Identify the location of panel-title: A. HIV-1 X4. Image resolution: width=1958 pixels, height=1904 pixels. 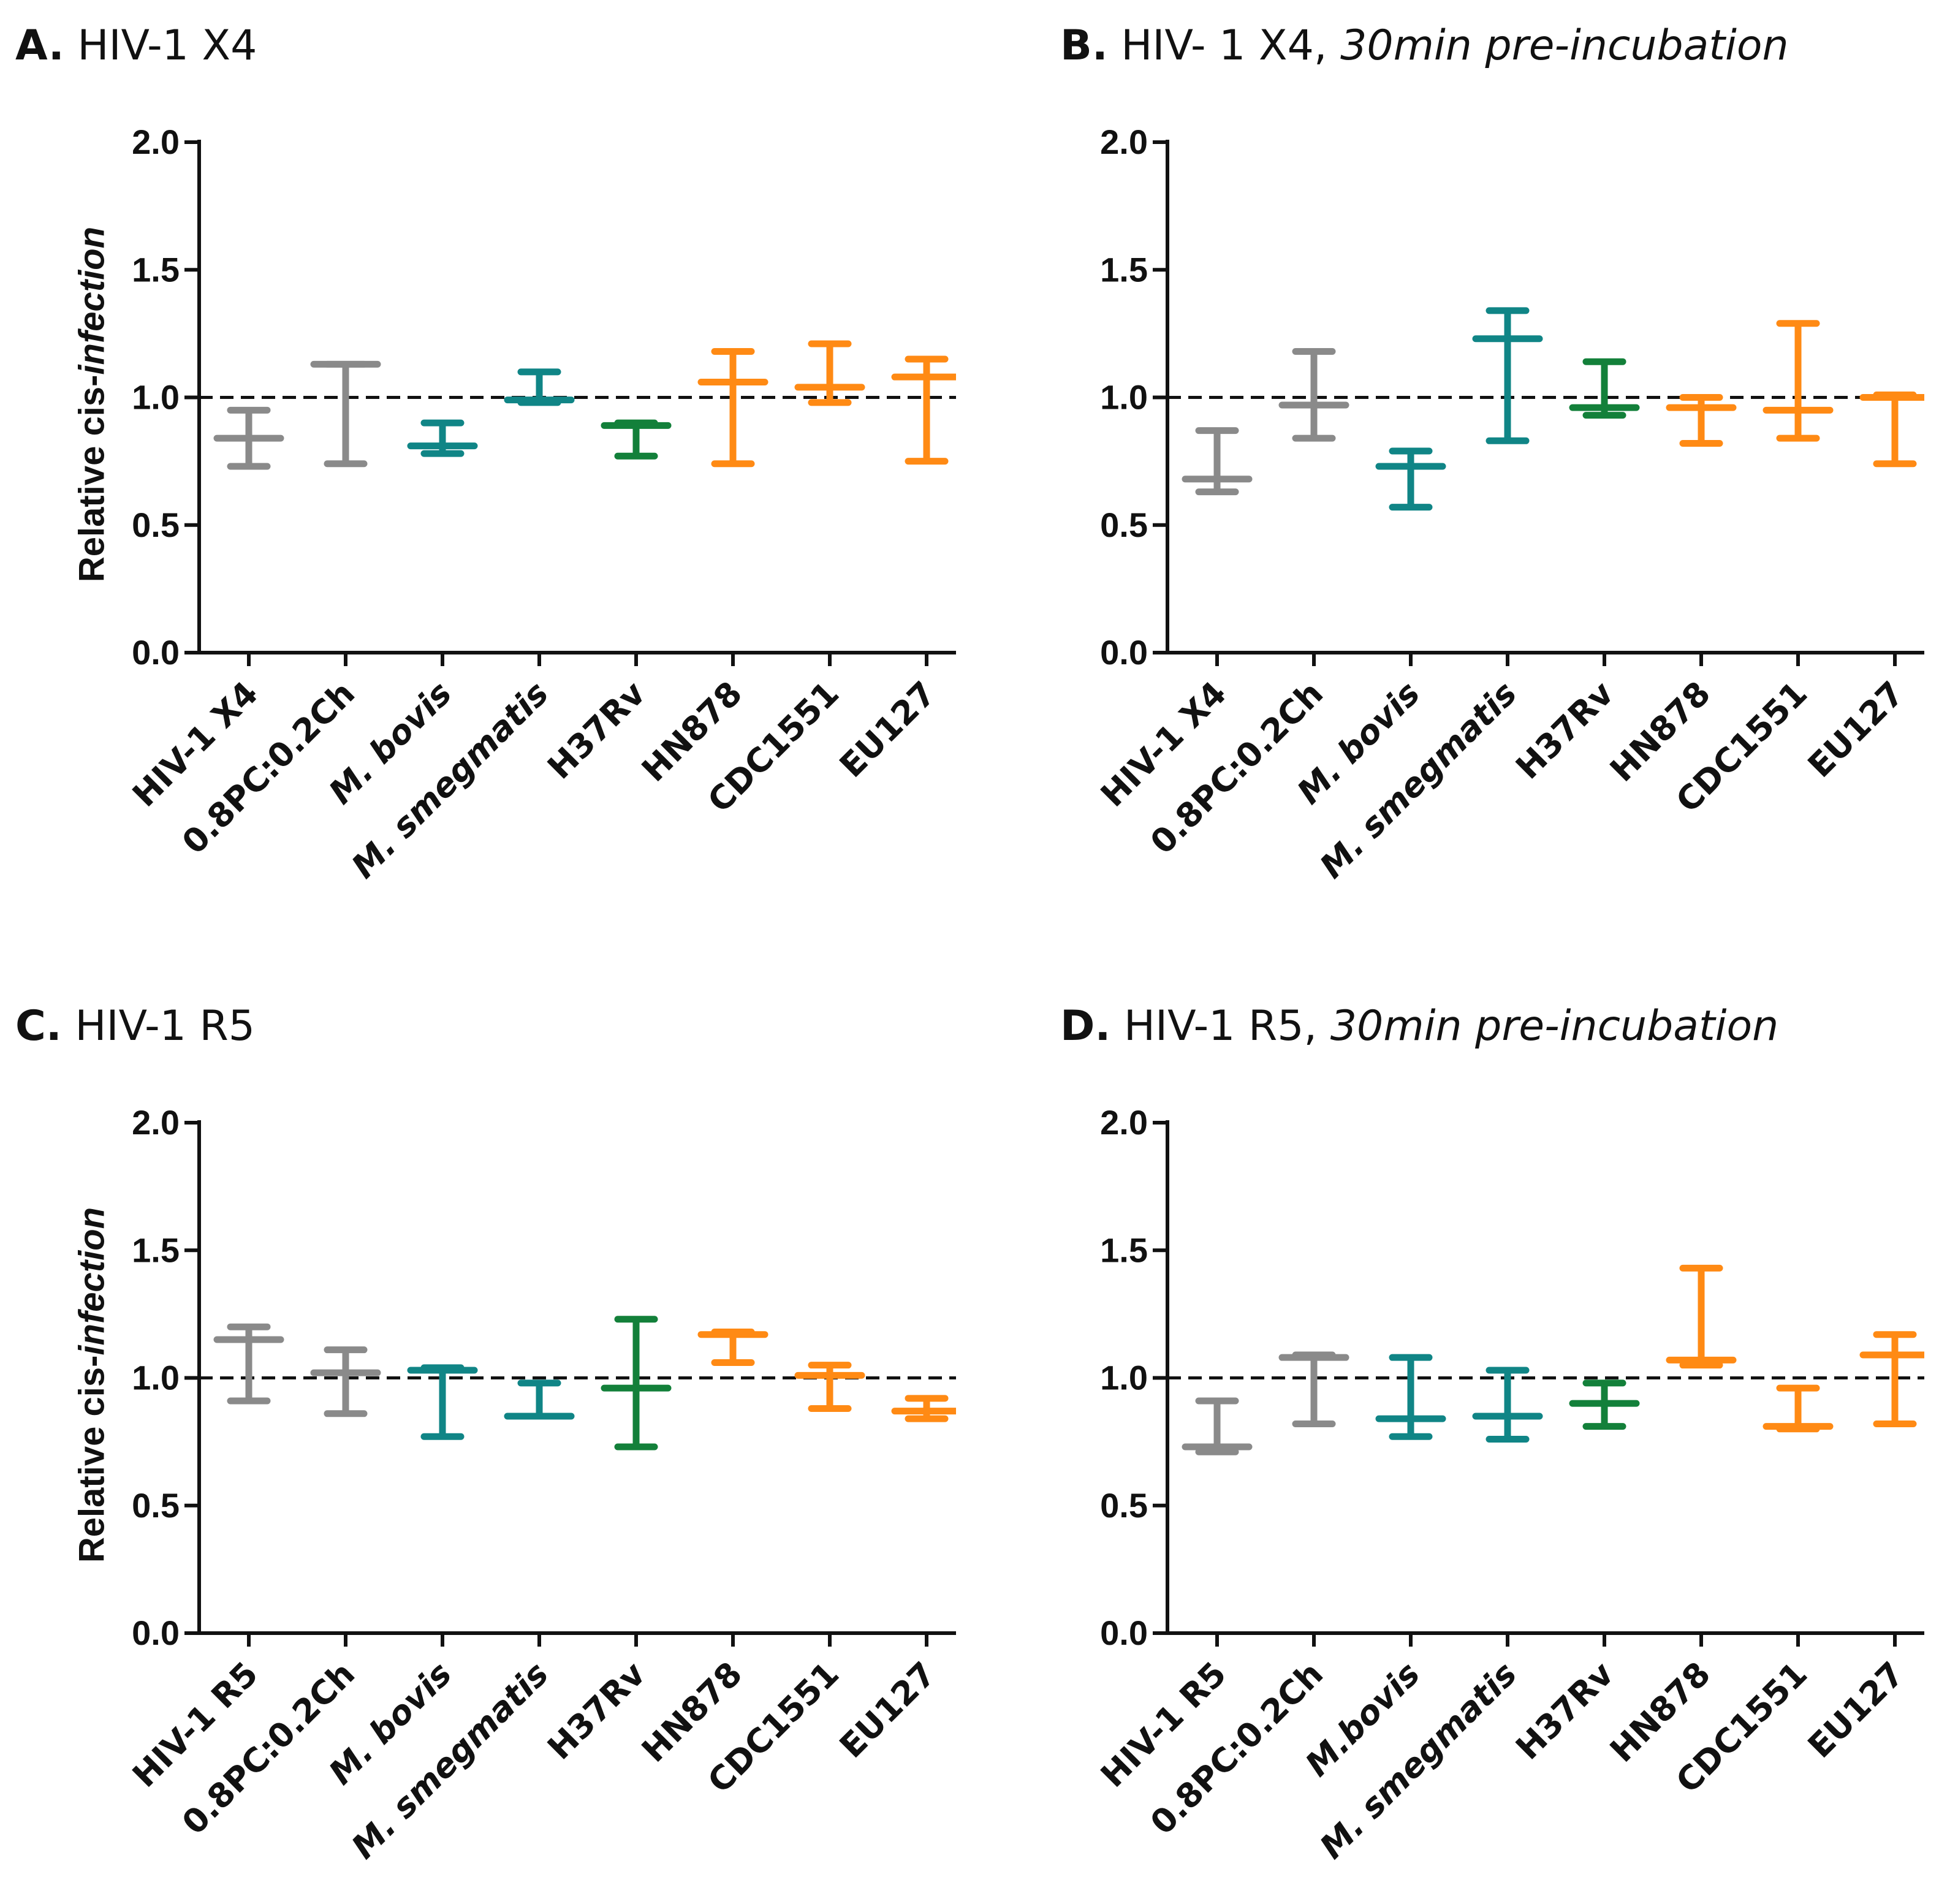
(136, 46).